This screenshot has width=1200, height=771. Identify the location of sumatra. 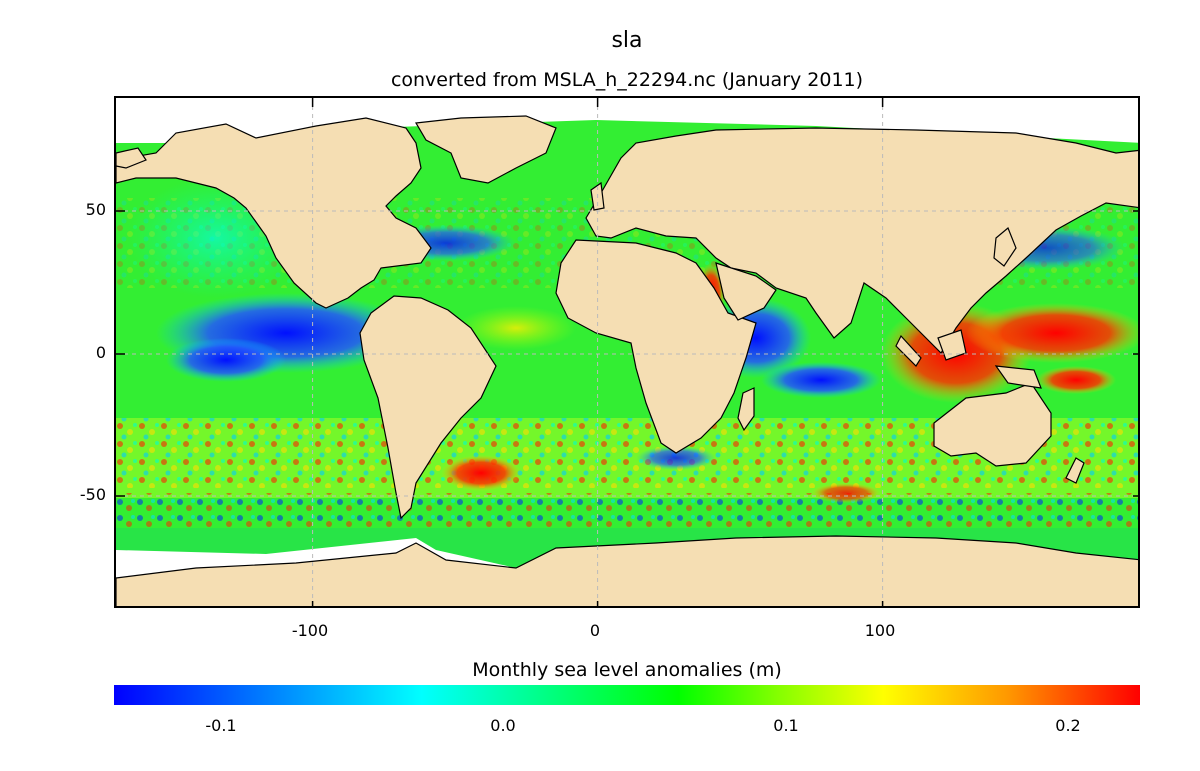
(908, 350).